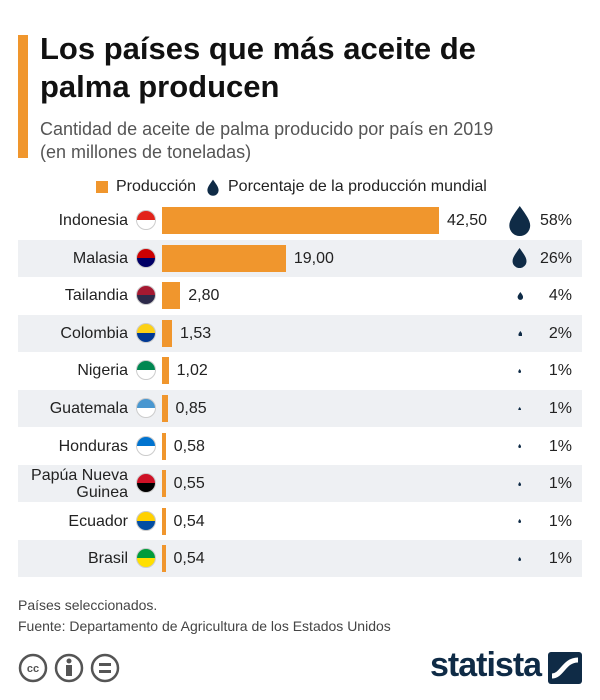 The width and height of the screenshot is (600, 700). Describe the element at coordinates (107, 559) in the screenshot. I see `category-label: Brasil` at that location.